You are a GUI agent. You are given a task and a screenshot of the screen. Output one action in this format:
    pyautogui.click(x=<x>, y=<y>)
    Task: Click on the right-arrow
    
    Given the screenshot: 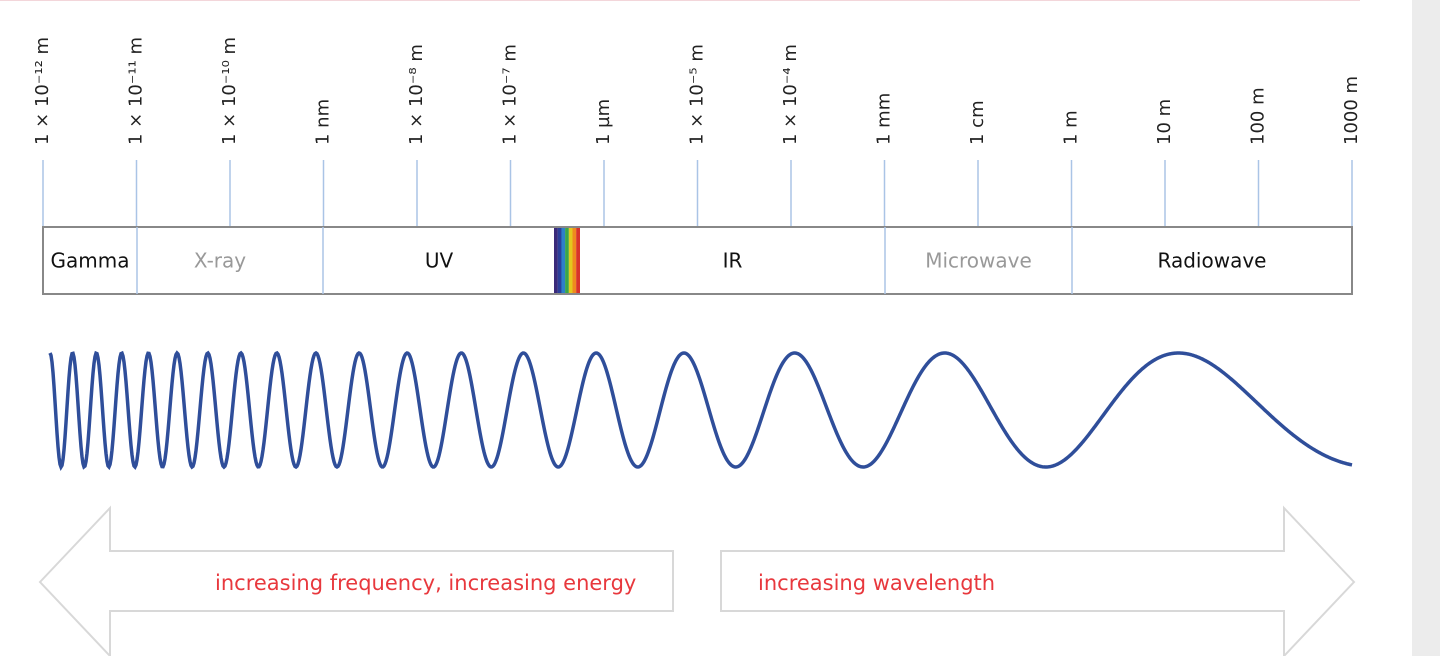 What is the action you would take?
    pyautogui.click(x=1038, y=582)
    